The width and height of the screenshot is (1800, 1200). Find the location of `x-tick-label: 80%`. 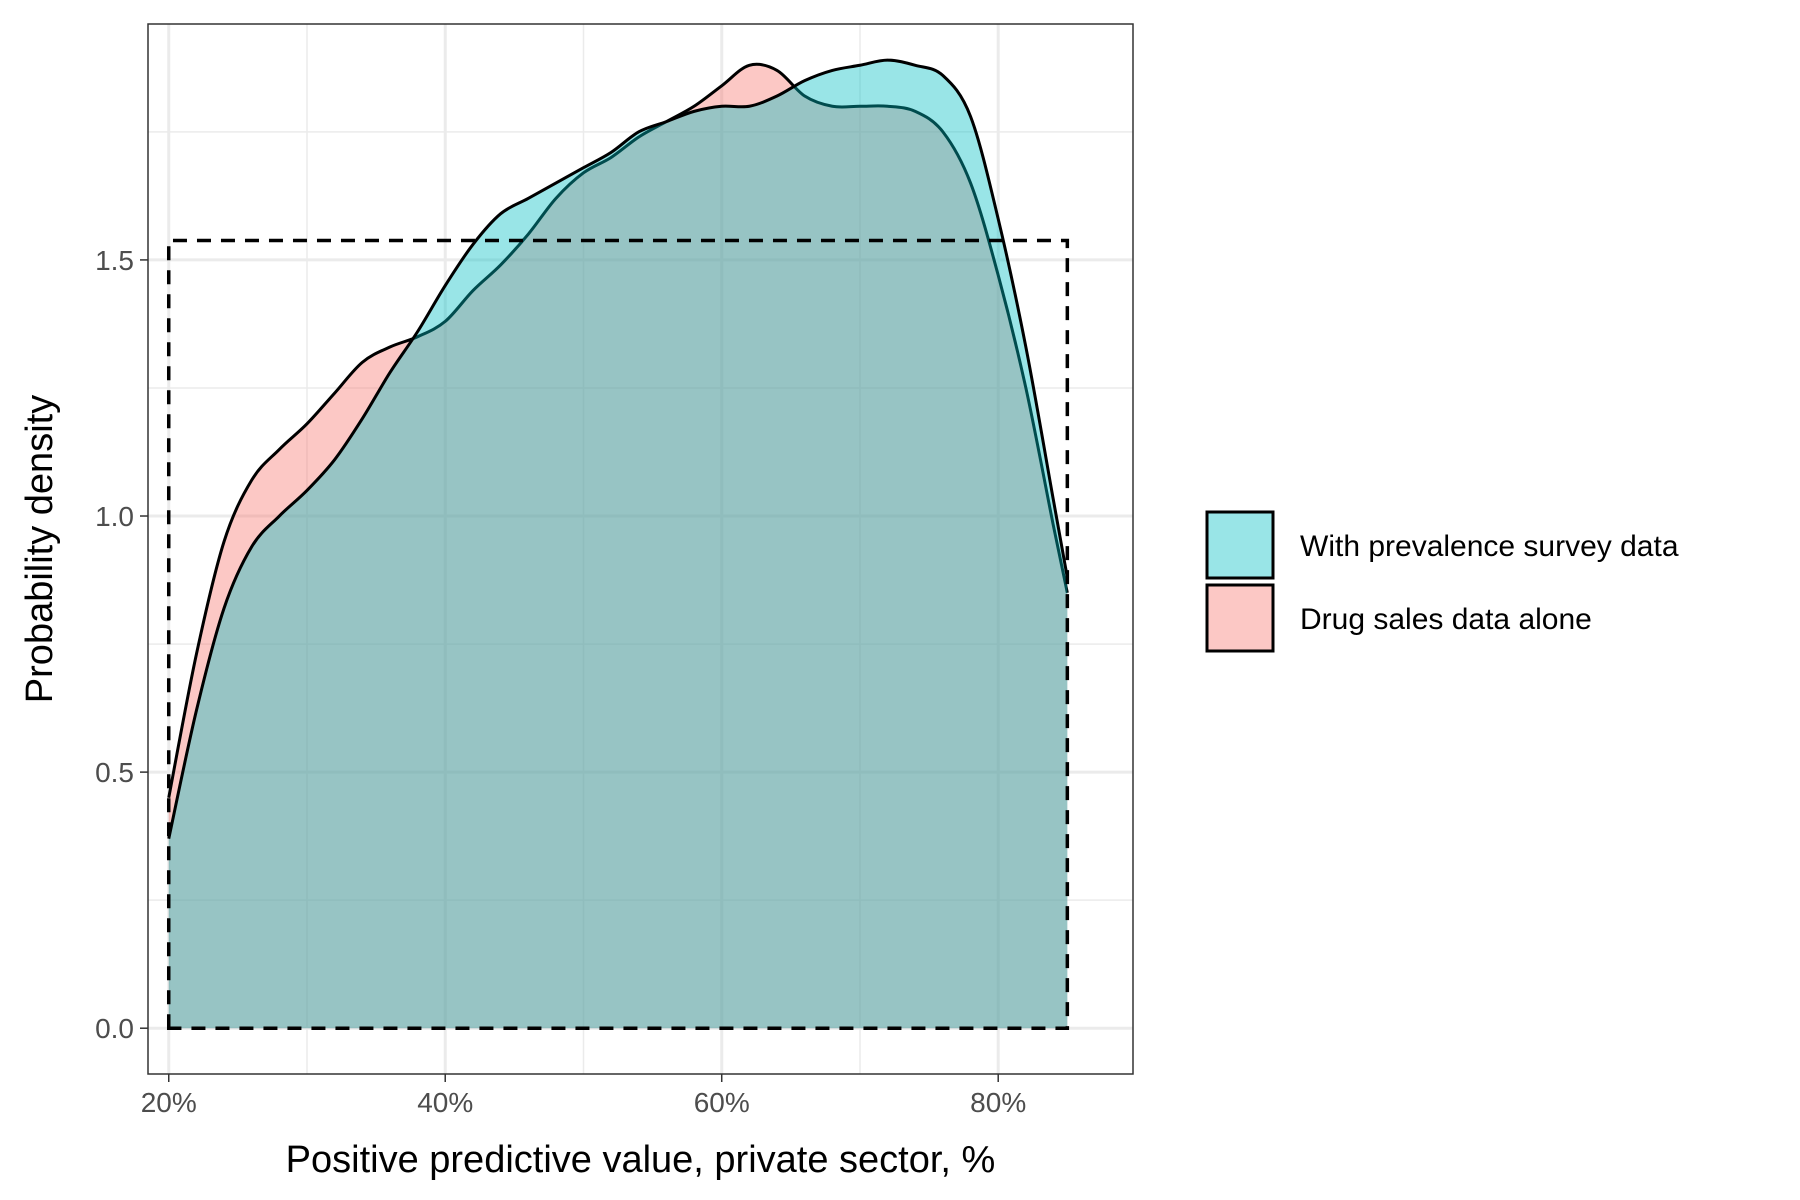

x-tick-label: 80% is located at coordinates (998, 1102).